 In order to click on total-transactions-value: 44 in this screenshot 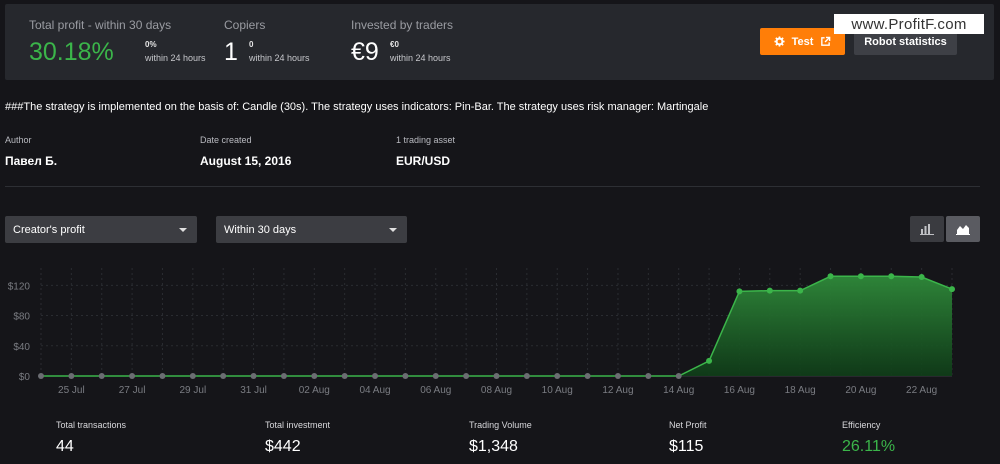, I will do `click(65, 446)`.